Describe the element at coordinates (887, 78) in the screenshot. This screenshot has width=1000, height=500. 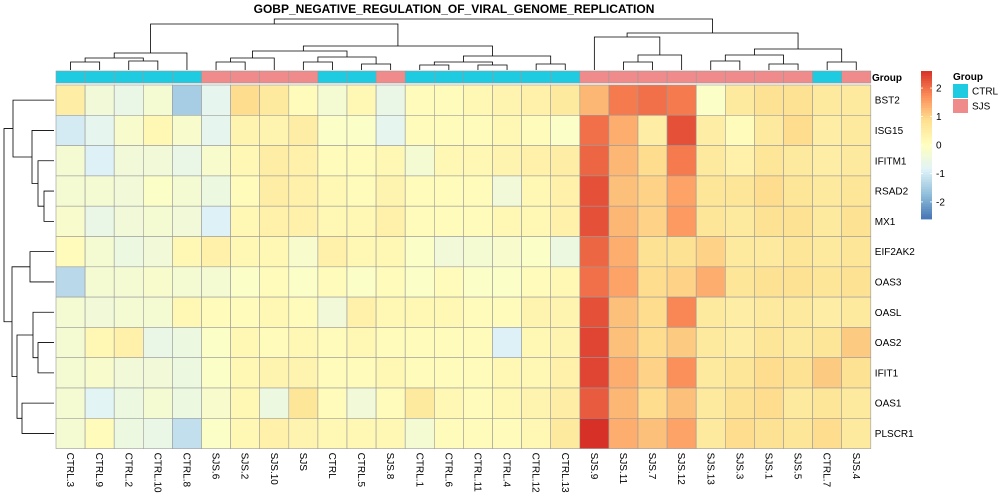
I see `annotation-label: Group` at that location.